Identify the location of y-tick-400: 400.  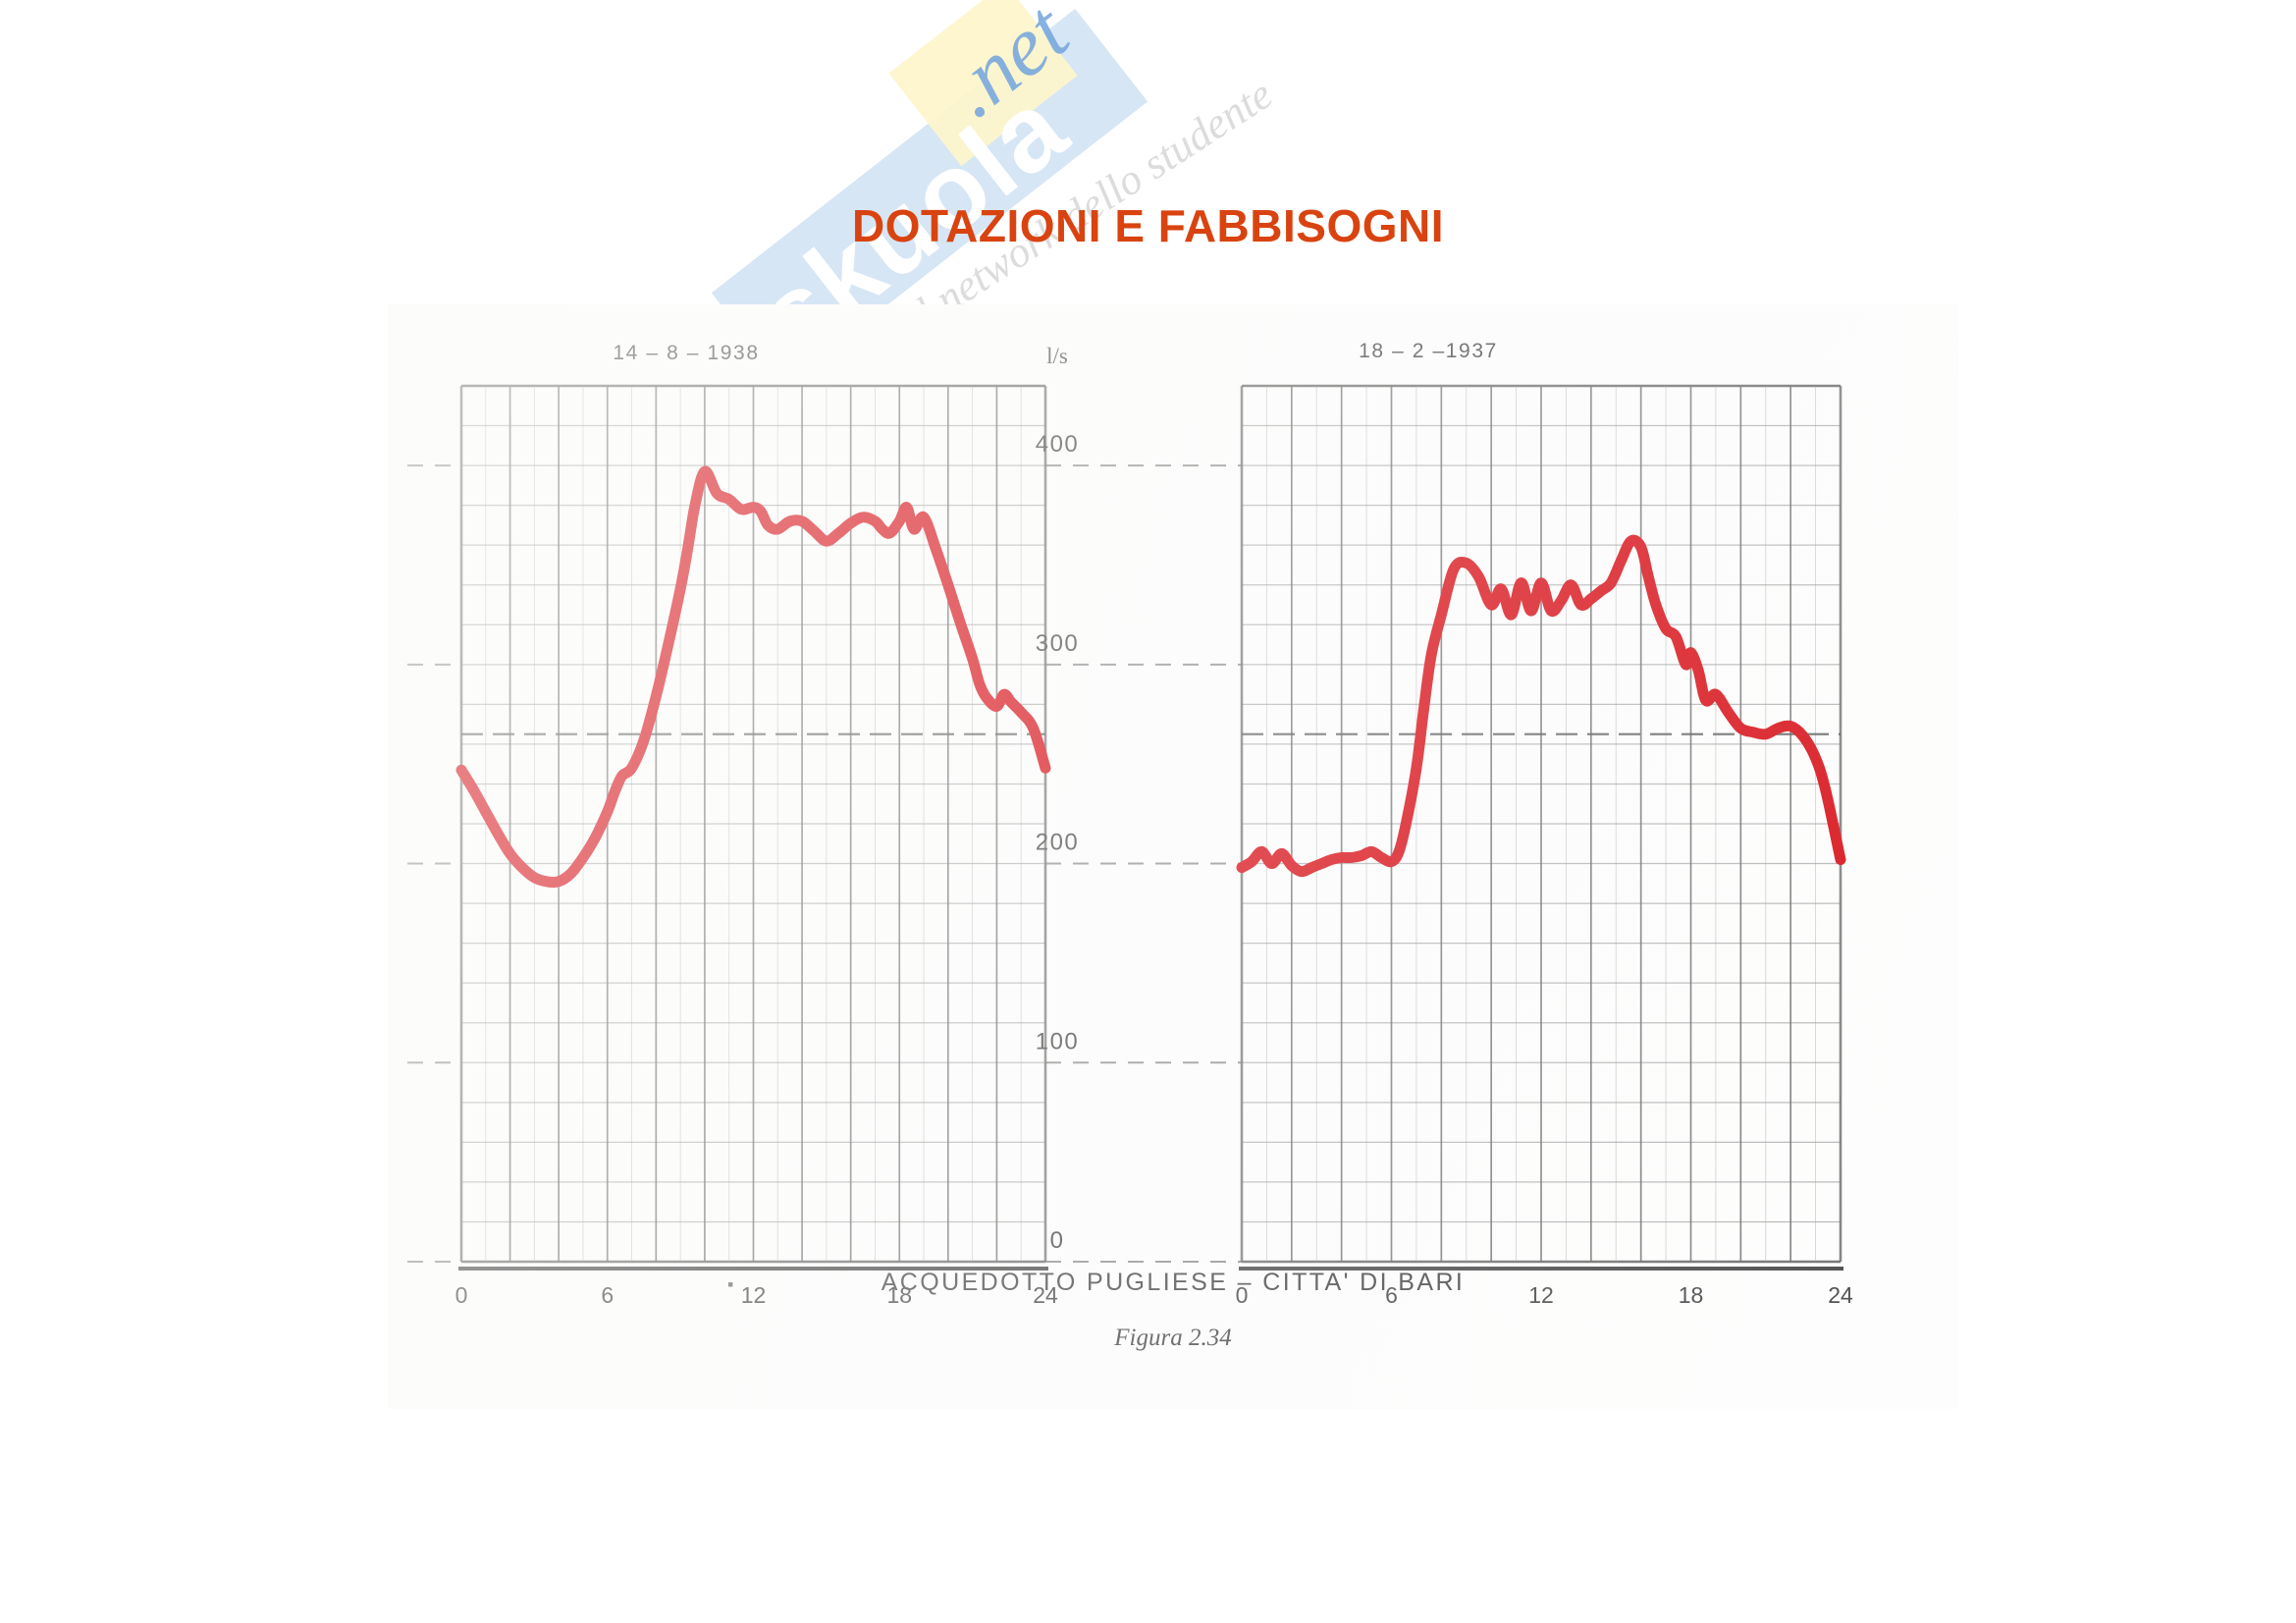
(1058, 444).